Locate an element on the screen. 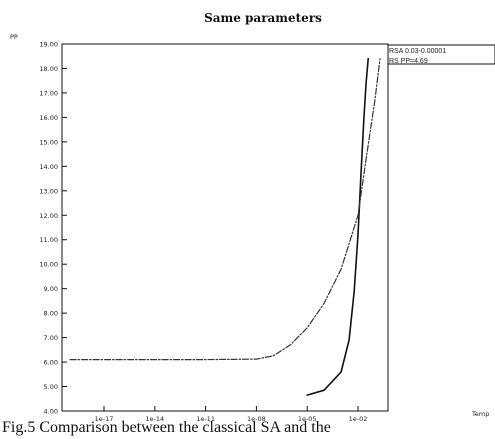  y-tick-label: 11.00 is located at coordinates (48, 240).